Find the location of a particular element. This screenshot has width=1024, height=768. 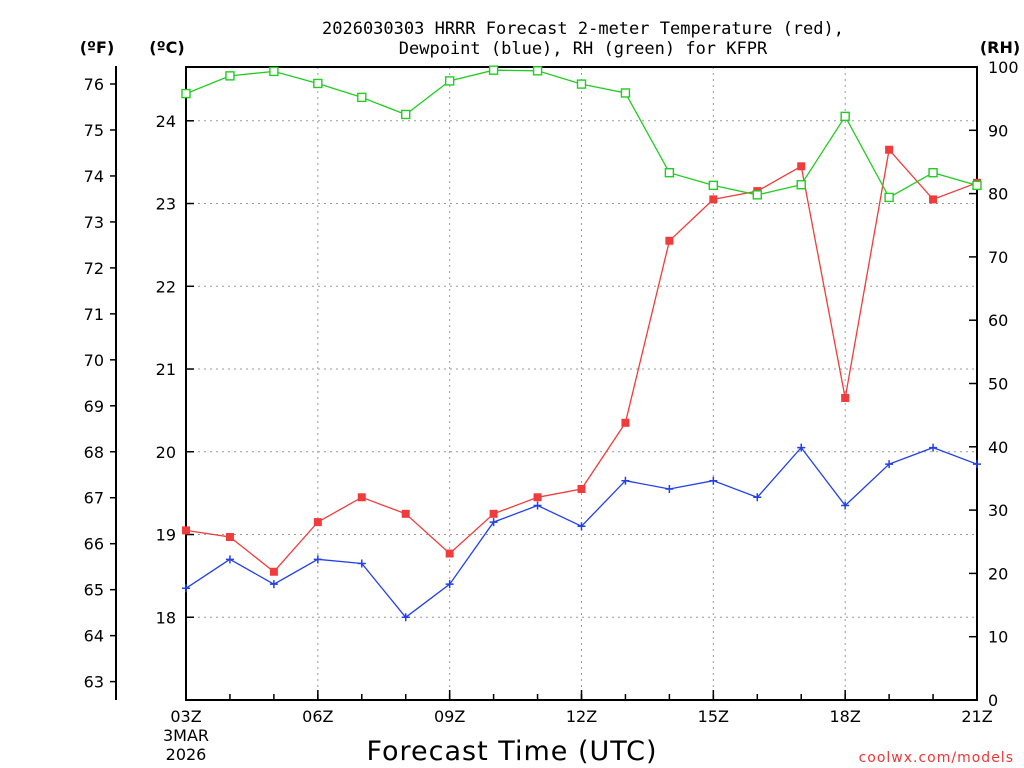

fahrenheit-tick-label: 74 is located at coordinates (94, 176).